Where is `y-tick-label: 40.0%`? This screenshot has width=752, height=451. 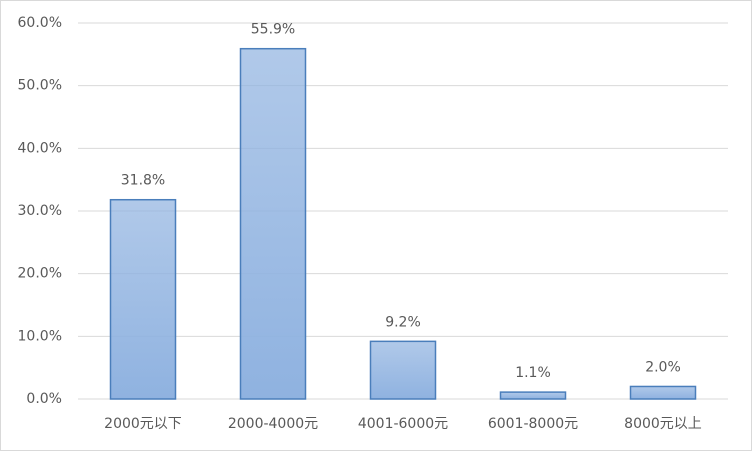
y-tick-label: 40.0% is located at coordinates (40, 148).